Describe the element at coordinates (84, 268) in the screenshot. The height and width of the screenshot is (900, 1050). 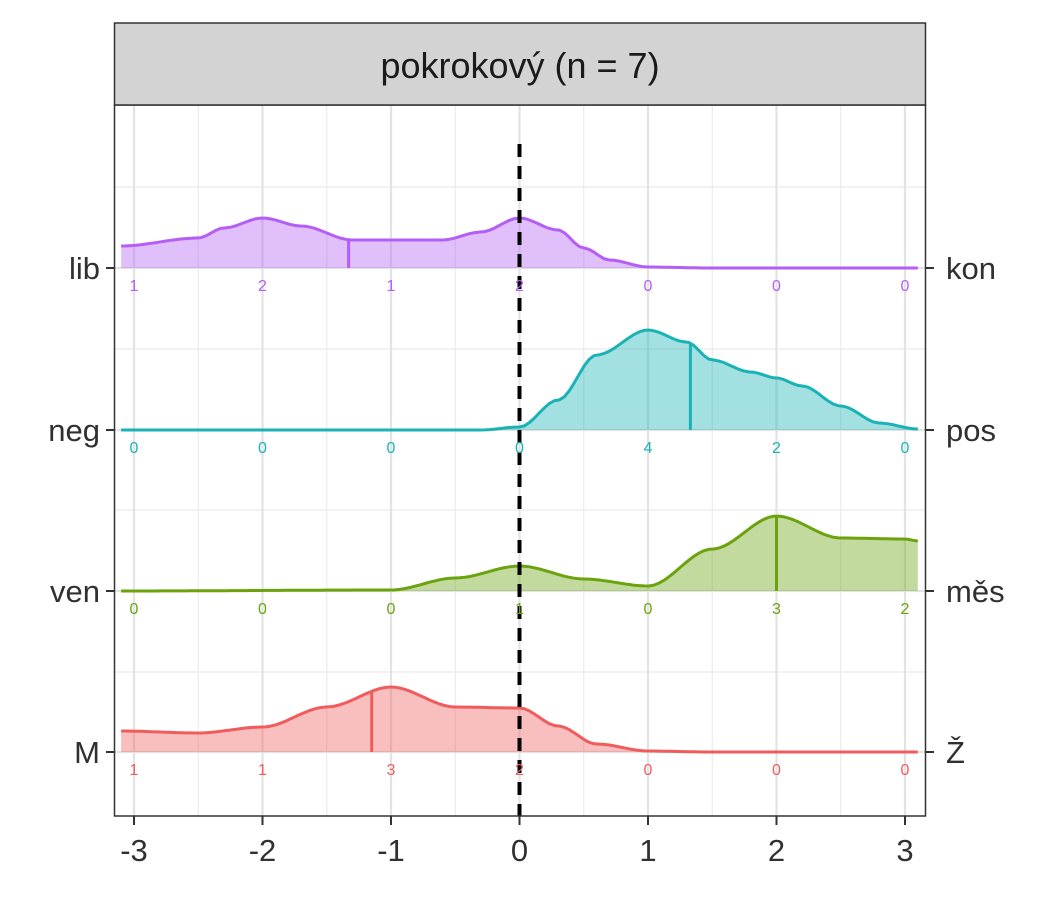
I see `y-label-left: lib` at that location.